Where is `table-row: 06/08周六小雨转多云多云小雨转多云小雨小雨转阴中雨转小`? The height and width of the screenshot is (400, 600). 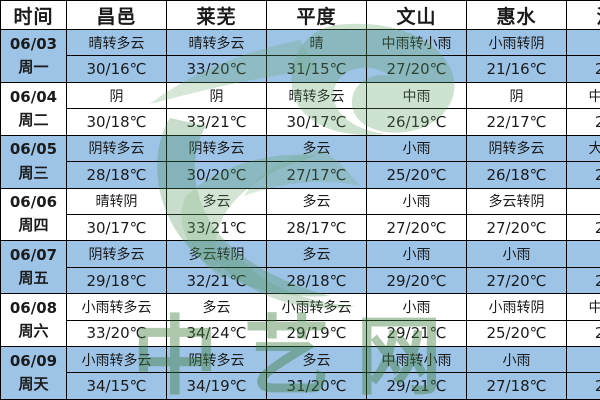
table-row: 06/08周六小雨转多云多云小雨转多云小雨小雨转阴中雨转小 is located at coordinates (300, 320).